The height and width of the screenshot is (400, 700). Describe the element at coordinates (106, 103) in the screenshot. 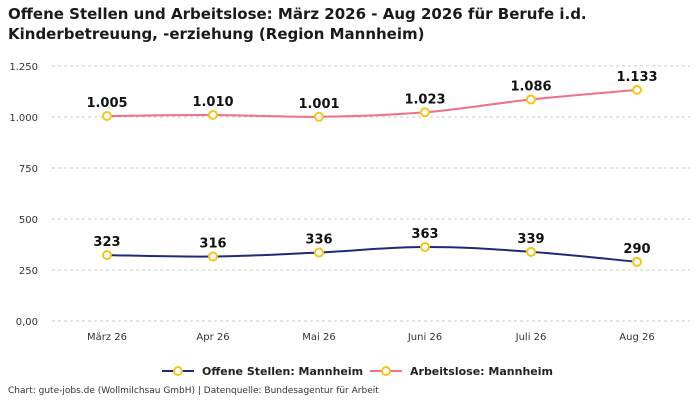

I see `data-label: 1.005` at that location.